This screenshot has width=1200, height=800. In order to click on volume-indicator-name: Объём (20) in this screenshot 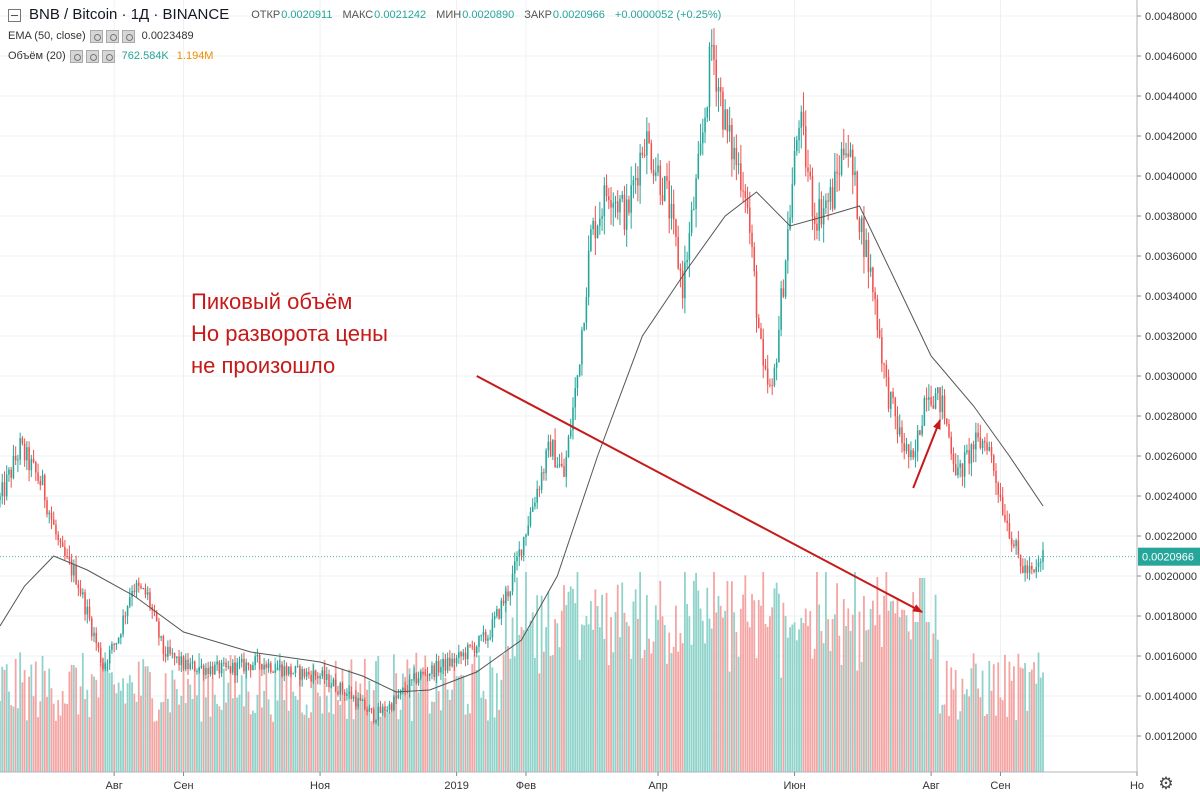, I will do `click(37, 56)`.